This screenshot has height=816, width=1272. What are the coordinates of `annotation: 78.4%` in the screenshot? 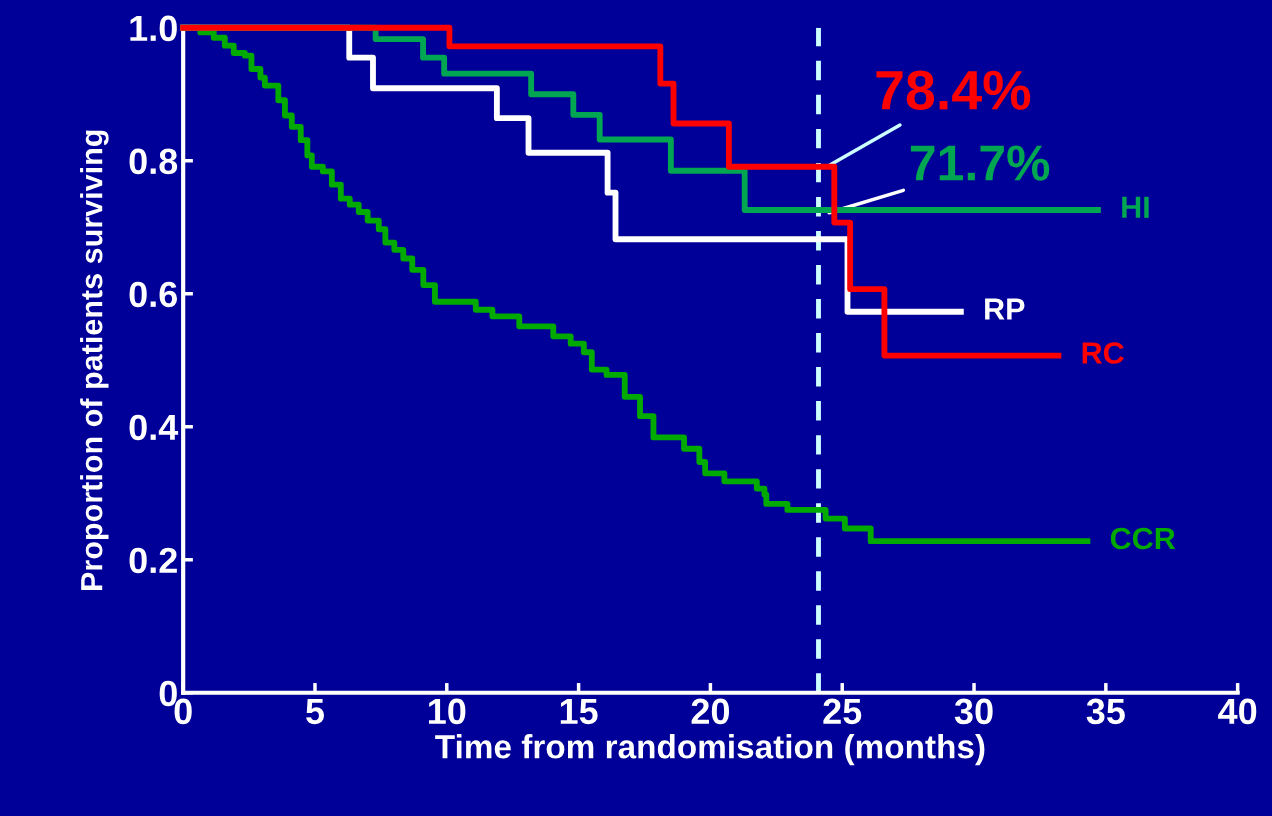 It's located at (953, 90).